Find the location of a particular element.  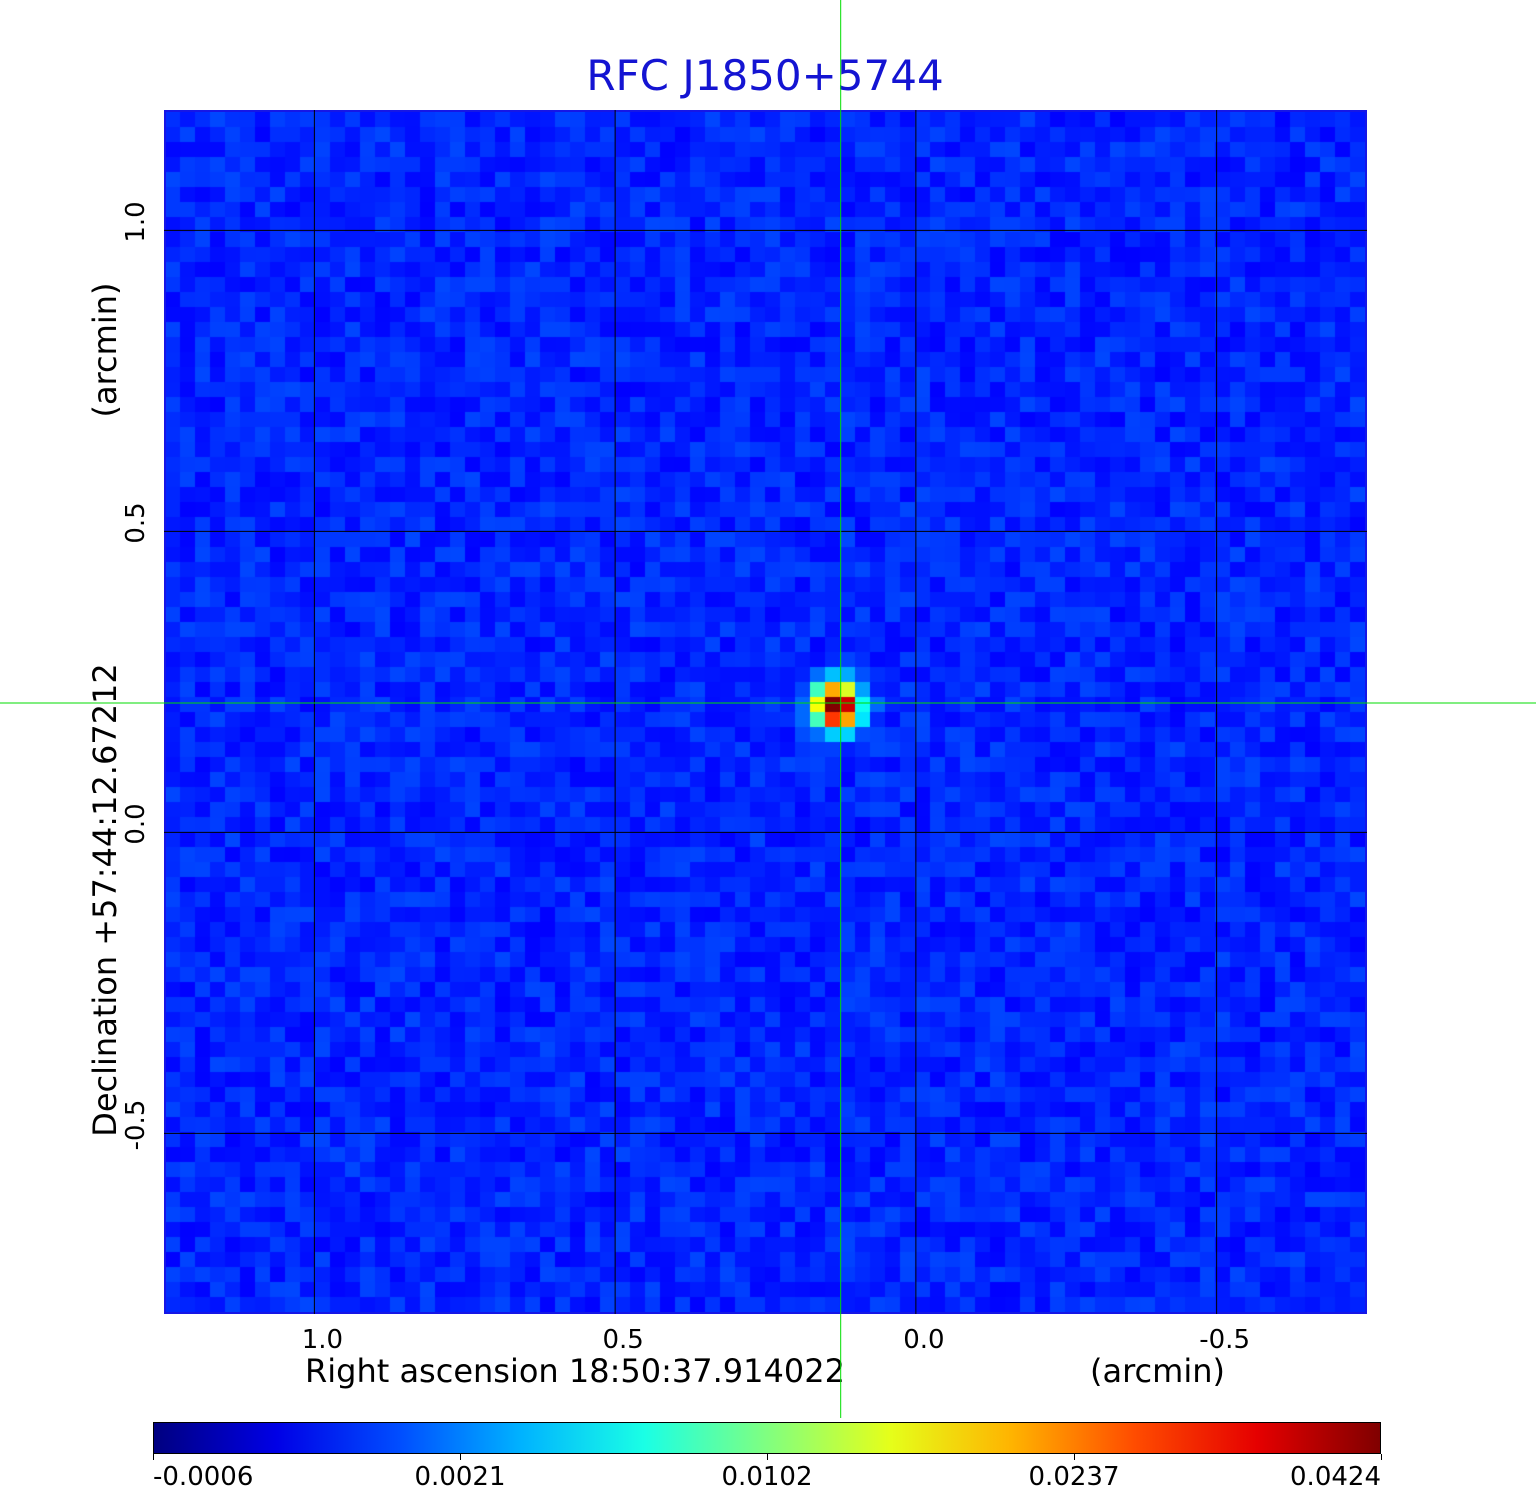

x-tick-label: -0.5 is located at coordinates (1224, 1340).